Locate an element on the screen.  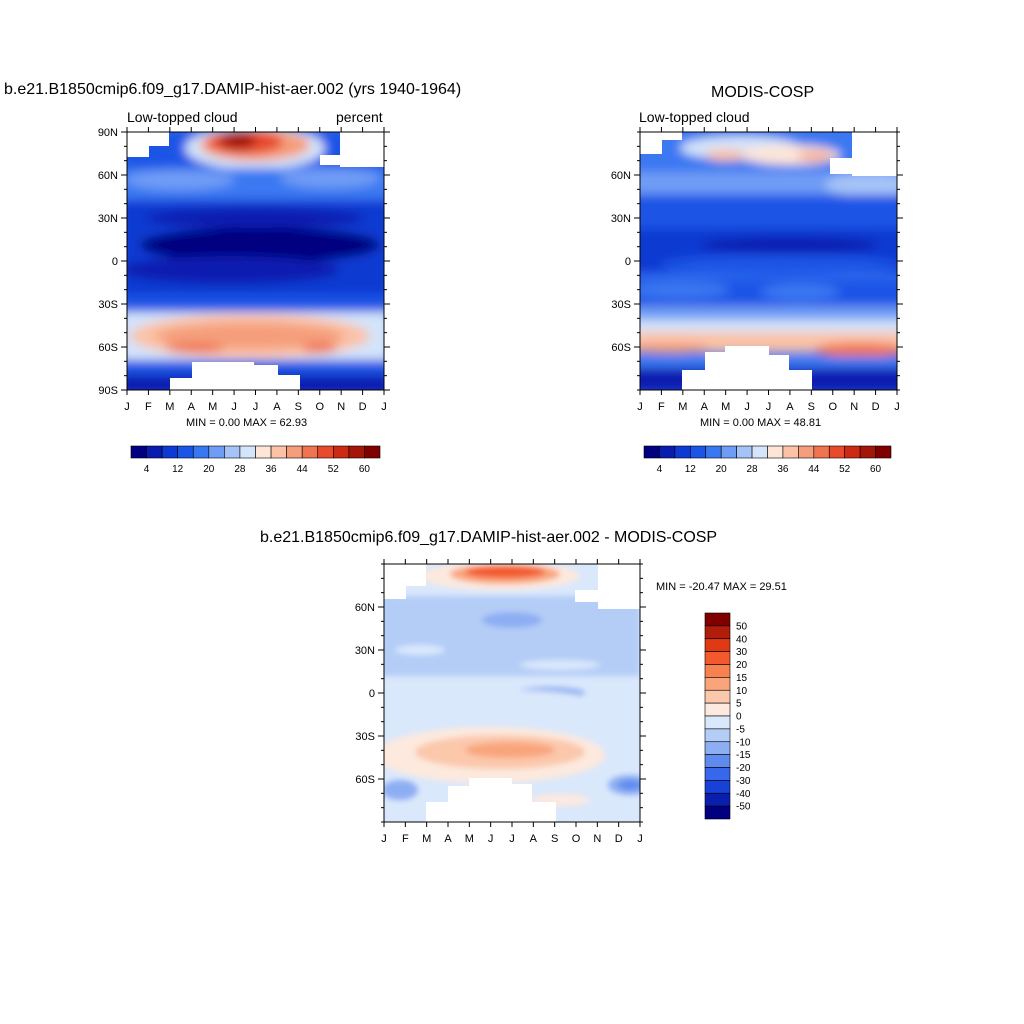
colorbar-label: 30 is located at coordinates (742, 652).